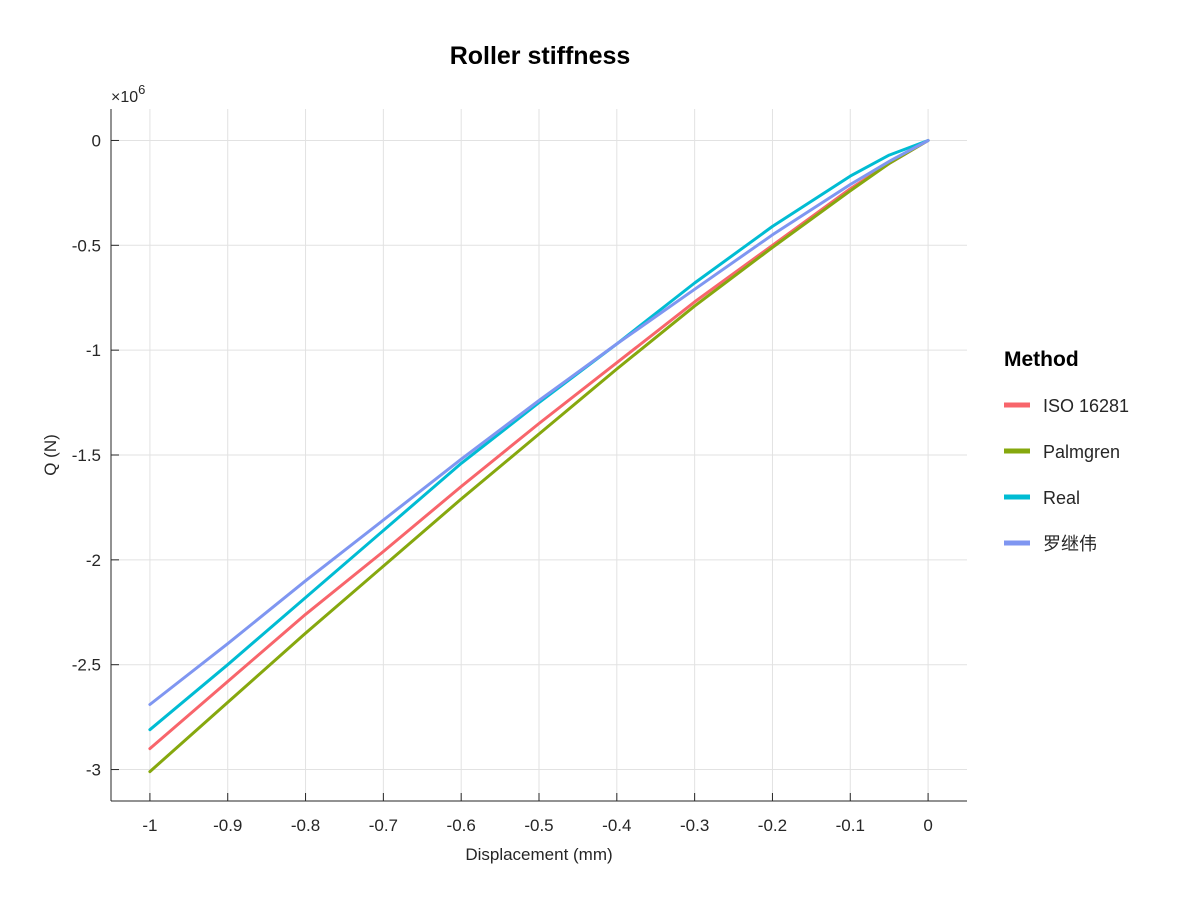  What do you see at coordinates (461, 825) in the screenshot?
I see `x-tick-label: -0.6` at bounding box center [461, 825].